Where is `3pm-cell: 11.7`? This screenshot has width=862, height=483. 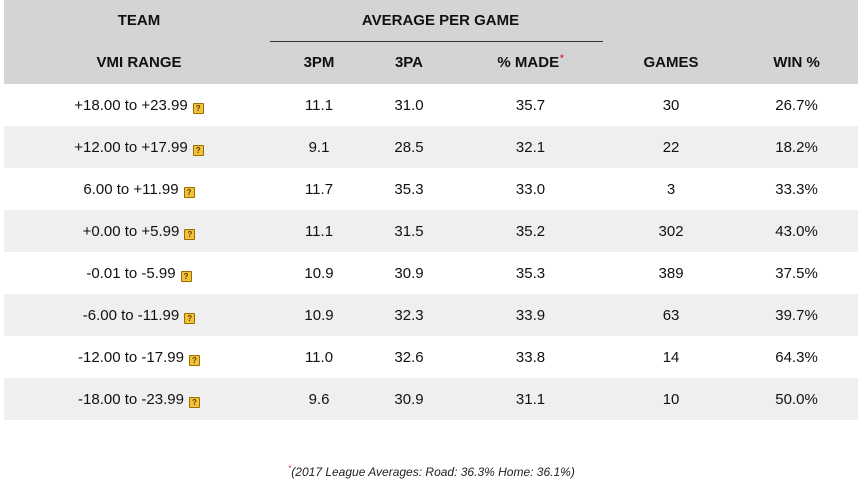
3pm-cell: 11.7 is located at coordinates (319, 189).